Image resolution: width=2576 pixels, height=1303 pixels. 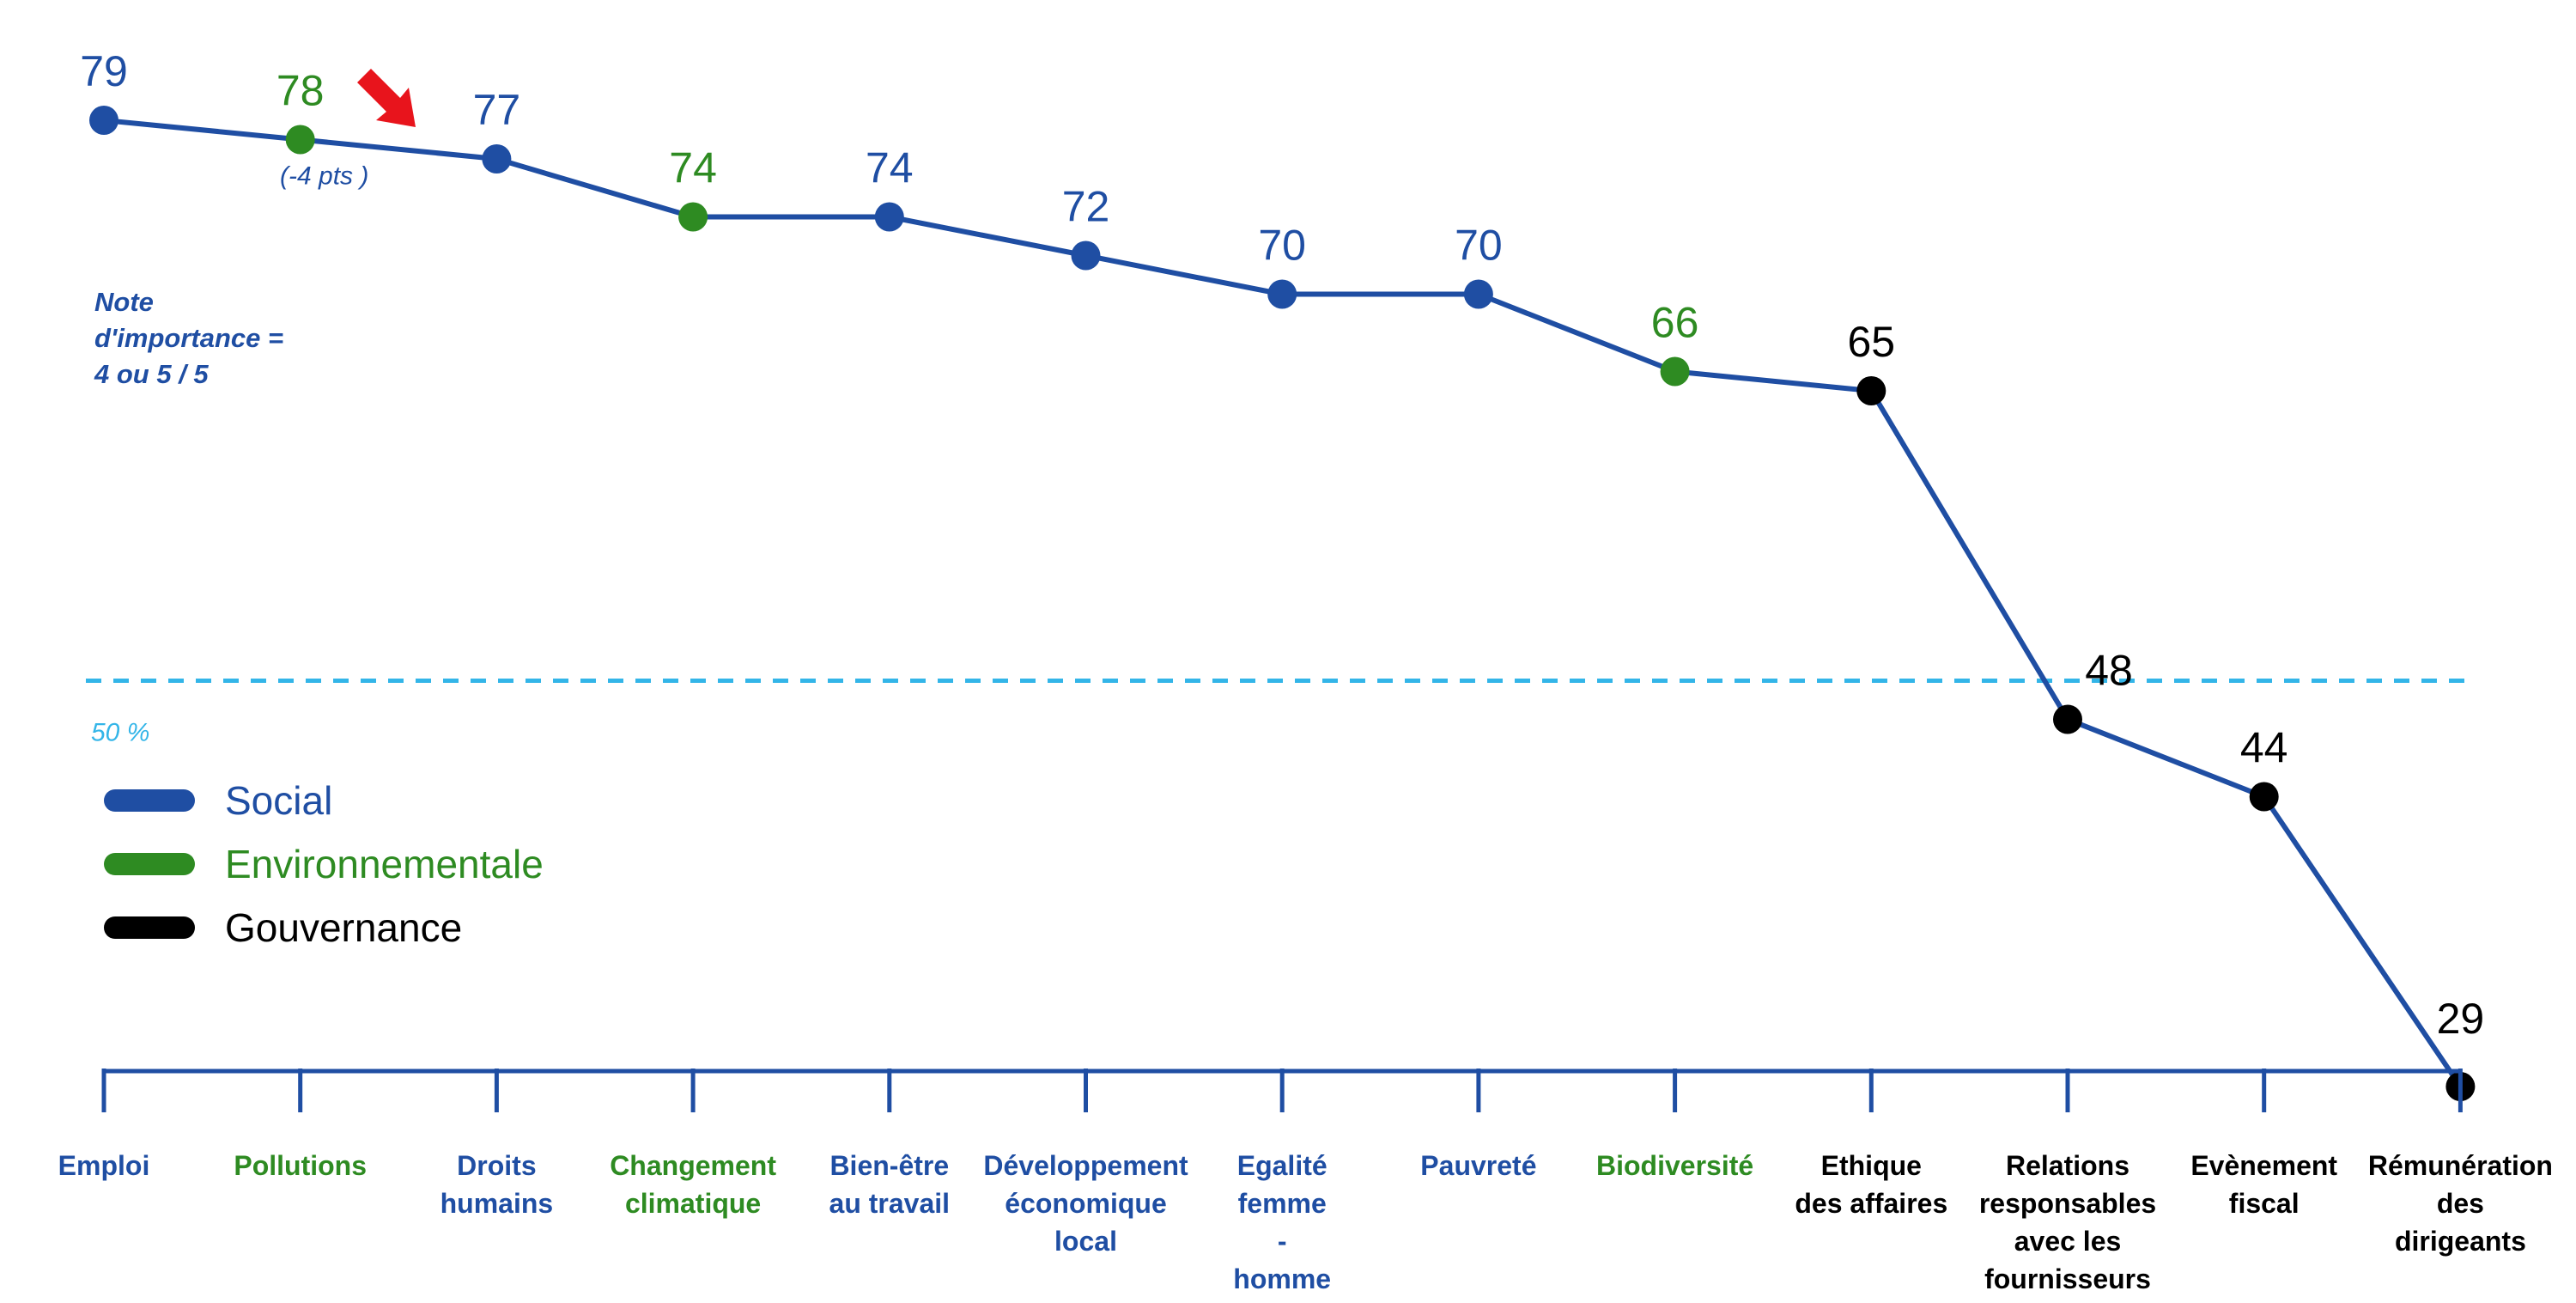 I want to click on x-tick-label: homme, so click(x=1282, y=1278).